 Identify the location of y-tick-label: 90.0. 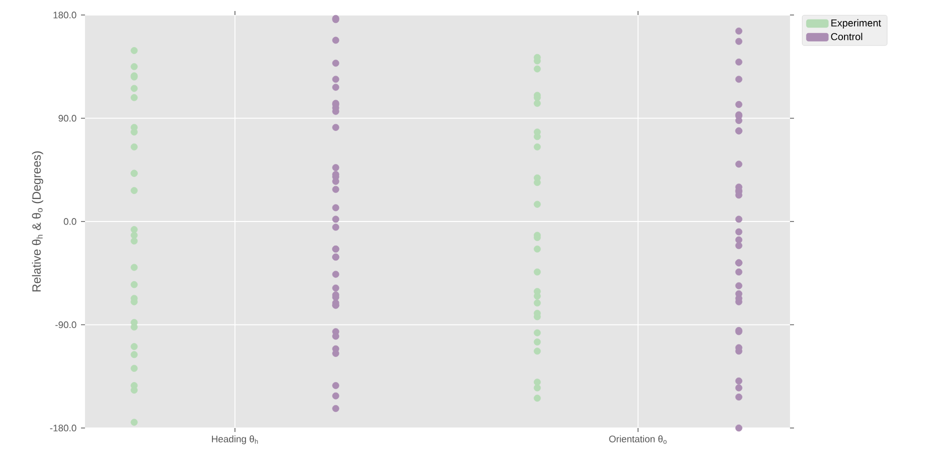
(67, 118).